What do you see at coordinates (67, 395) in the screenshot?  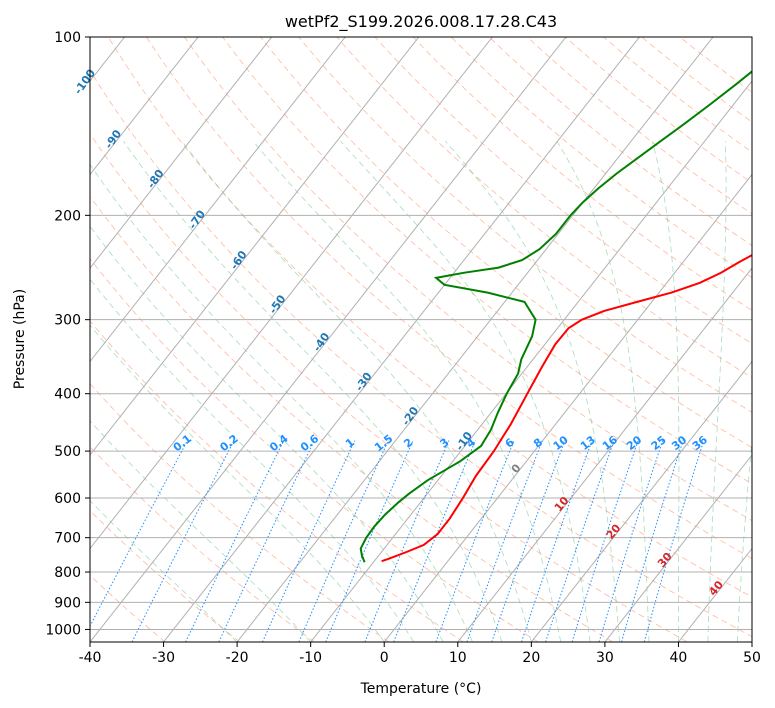 I see `y-tick-label: 400` at bounding box center [67, 395].